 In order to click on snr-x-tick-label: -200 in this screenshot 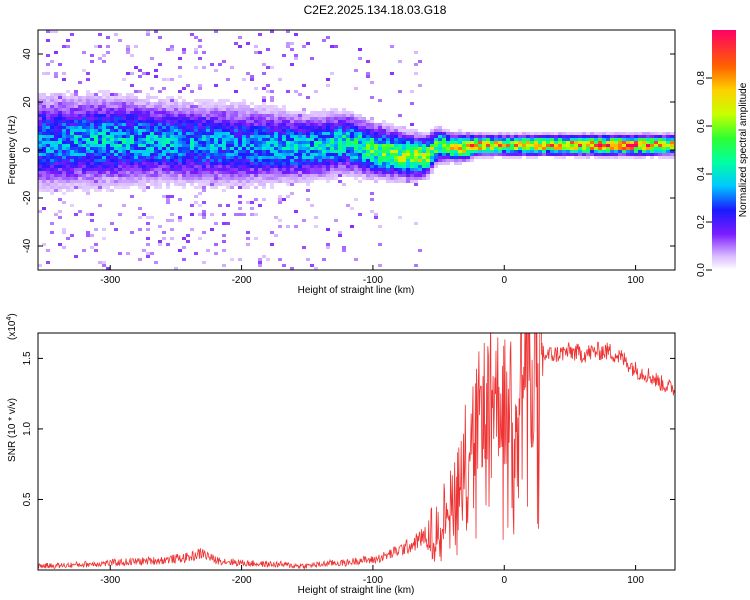, I will do `click(242, 580)`.